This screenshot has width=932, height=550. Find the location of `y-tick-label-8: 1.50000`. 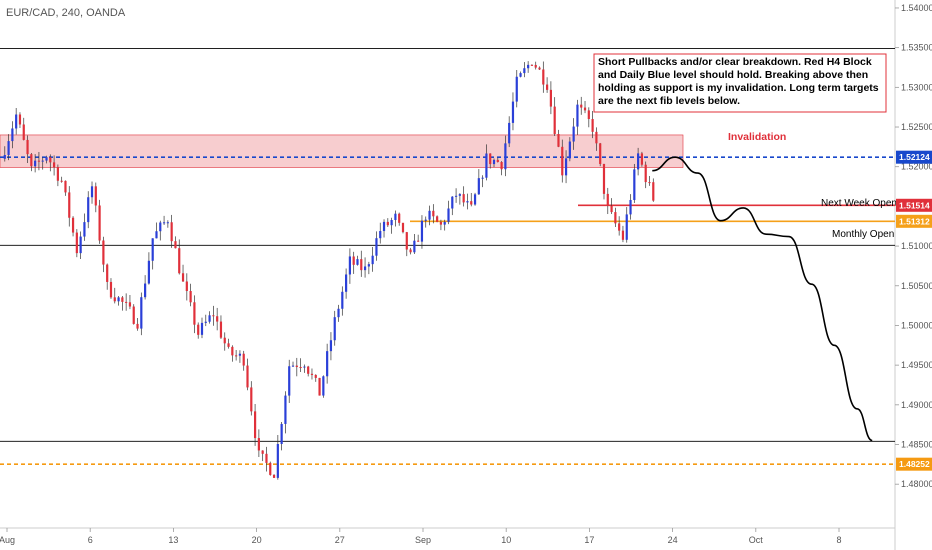

y-tick-label-8: 1.50000 is located at coordinates (916, 325).